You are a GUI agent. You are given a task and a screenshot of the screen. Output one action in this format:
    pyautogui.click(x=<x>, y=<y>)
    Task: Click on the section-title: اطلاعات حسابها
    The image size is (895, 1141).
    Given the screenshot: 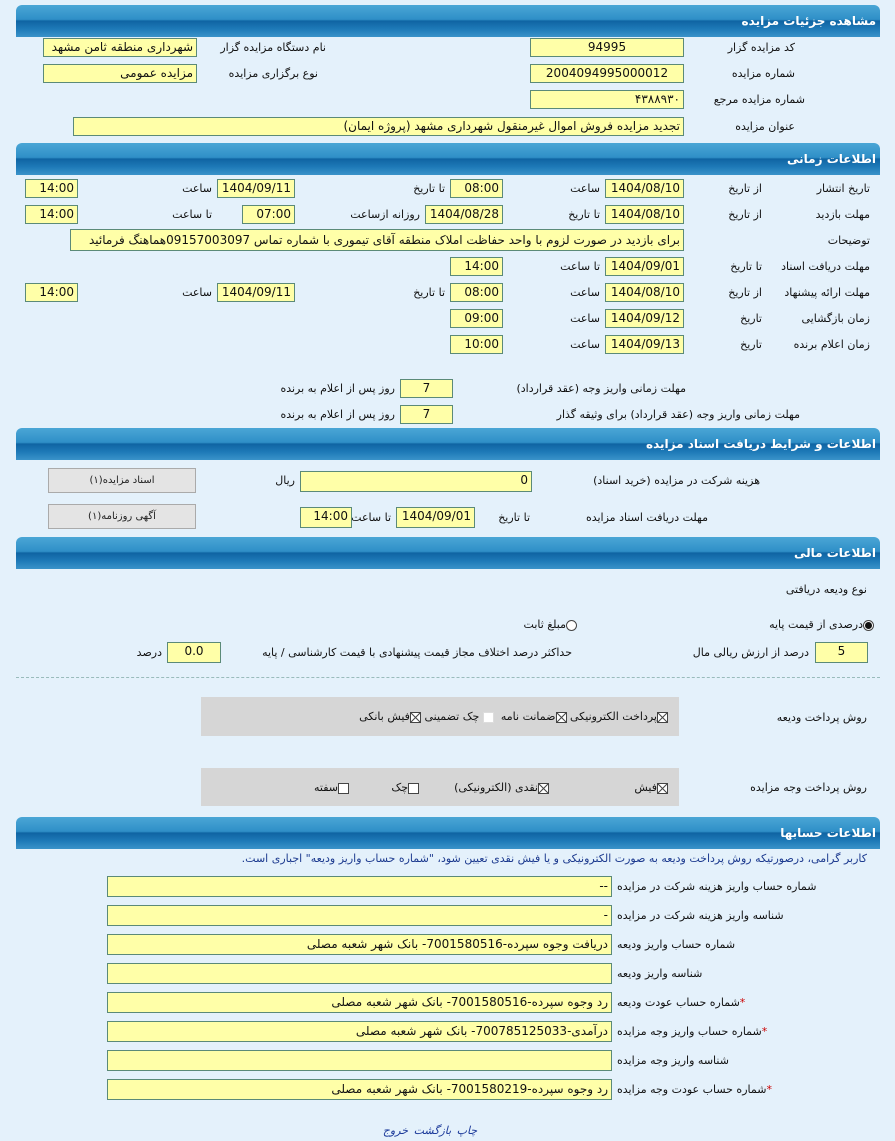 What is the action you would take?
    pyautogui.click(x=828, y=833)
    